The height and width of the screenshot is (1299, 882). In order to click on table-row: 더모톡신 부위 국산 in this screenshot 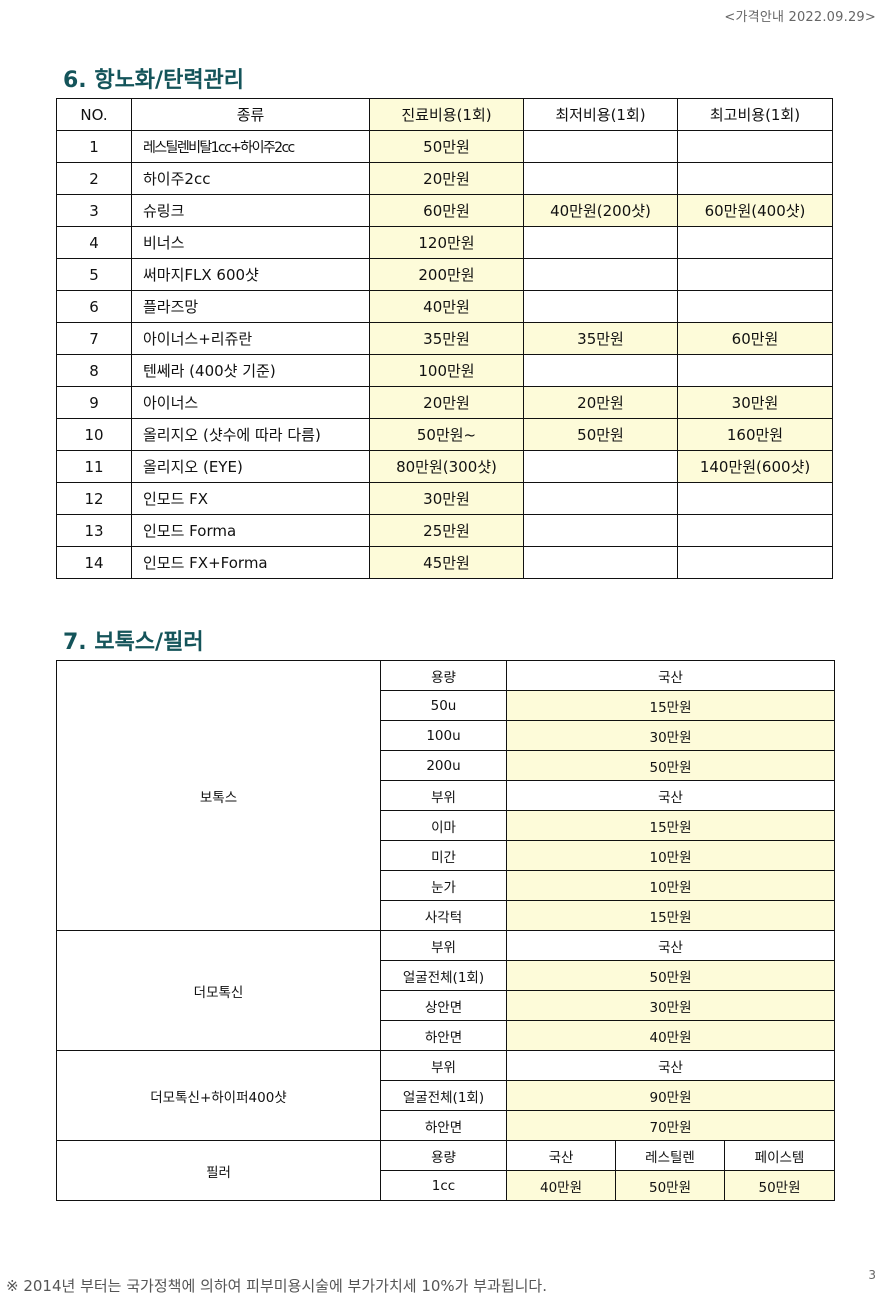, I will do `click(446, 990)`.